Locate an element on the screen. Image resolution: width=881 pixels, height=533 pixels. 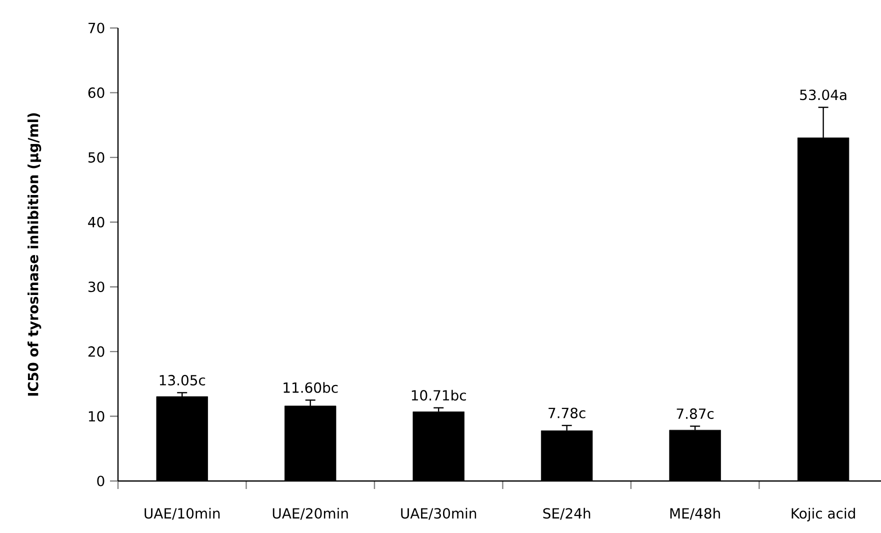
y-tick-label: 20 is located at coordinates (96, 351).